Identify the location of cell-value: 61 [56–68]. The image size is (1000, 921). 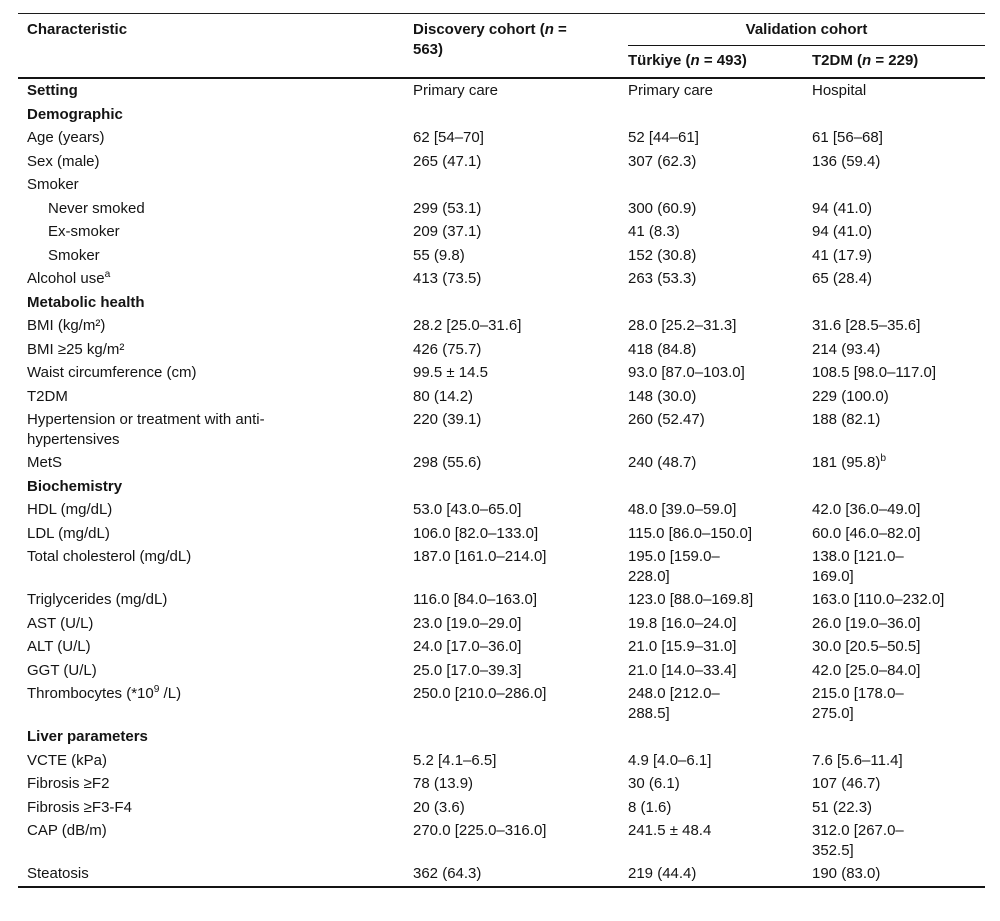
(847, 137).